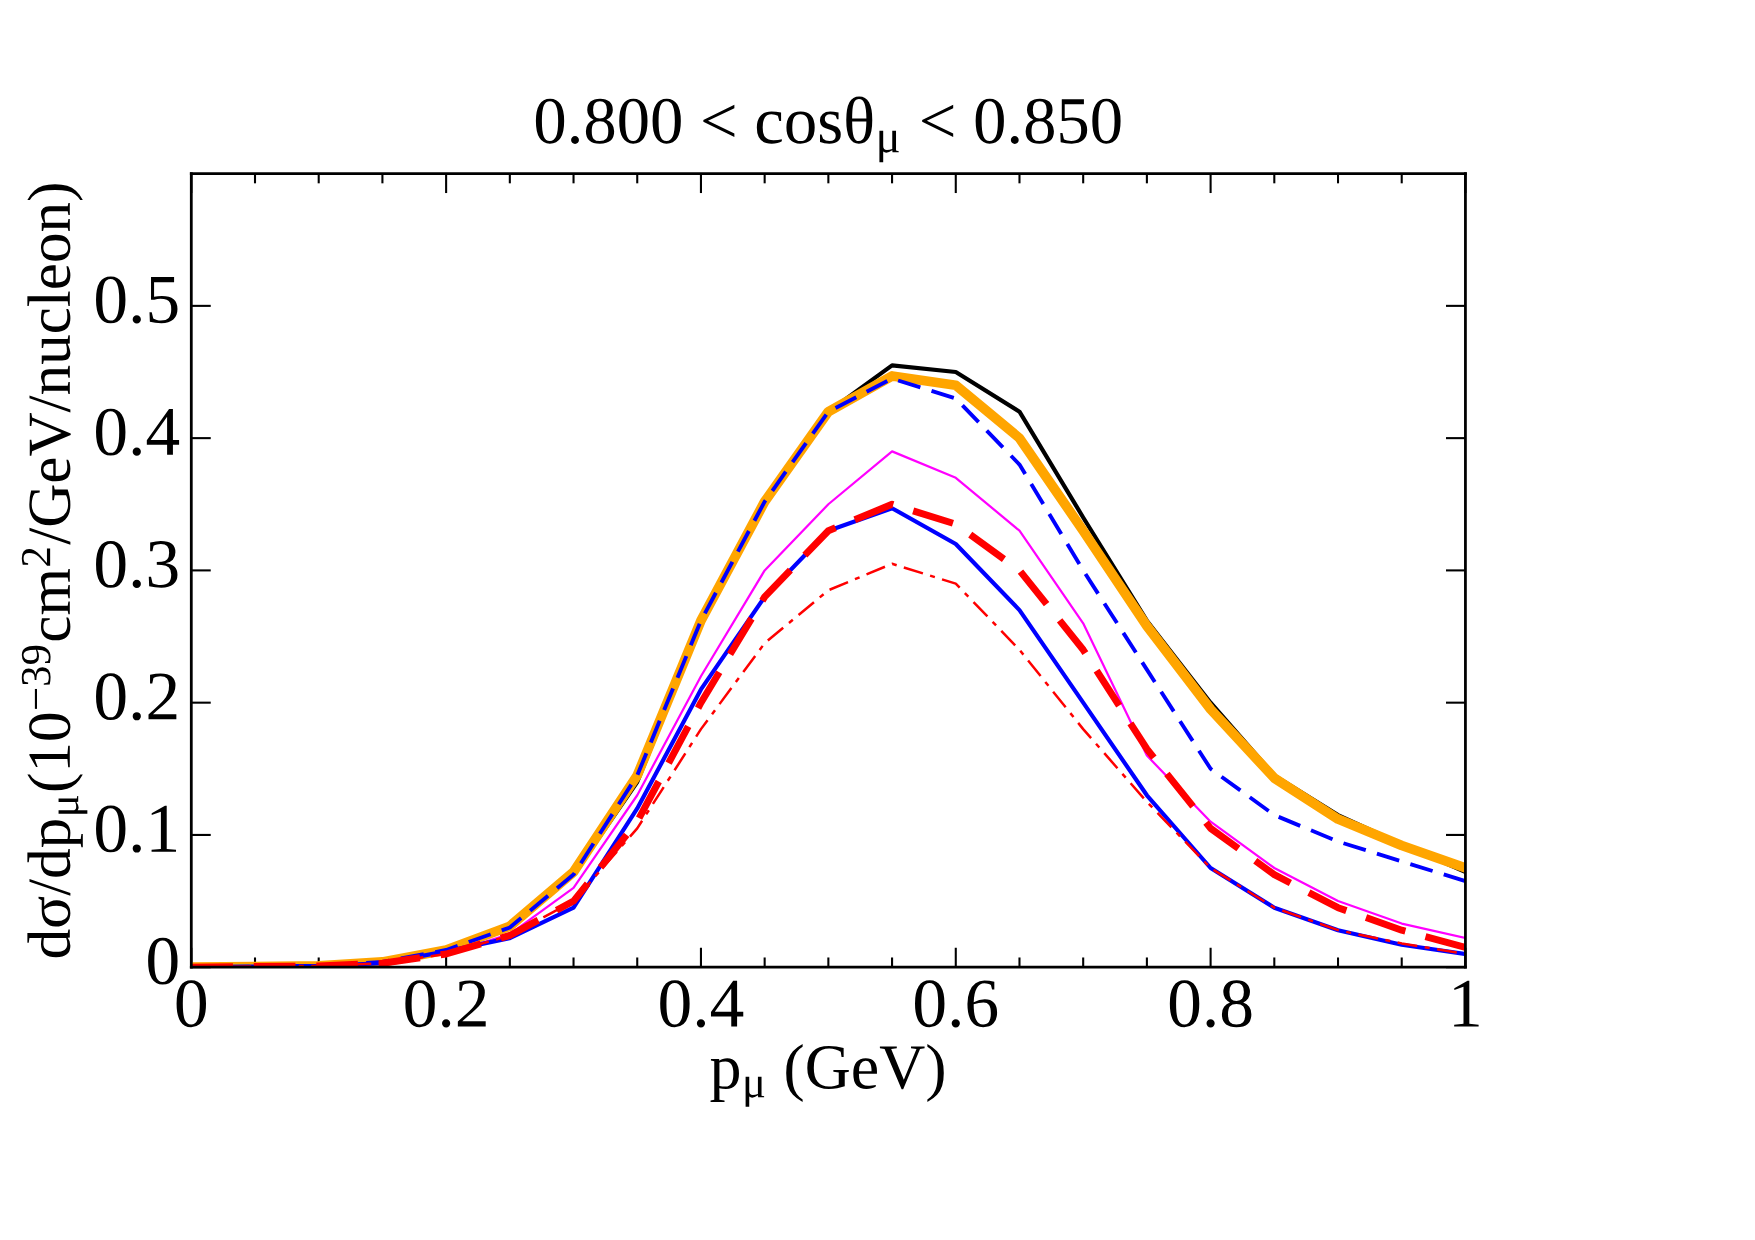 Image resolution: width=1755 pixels, height=1240 pixels. I want to click on y-tick-label: 0, so click(163, 961).